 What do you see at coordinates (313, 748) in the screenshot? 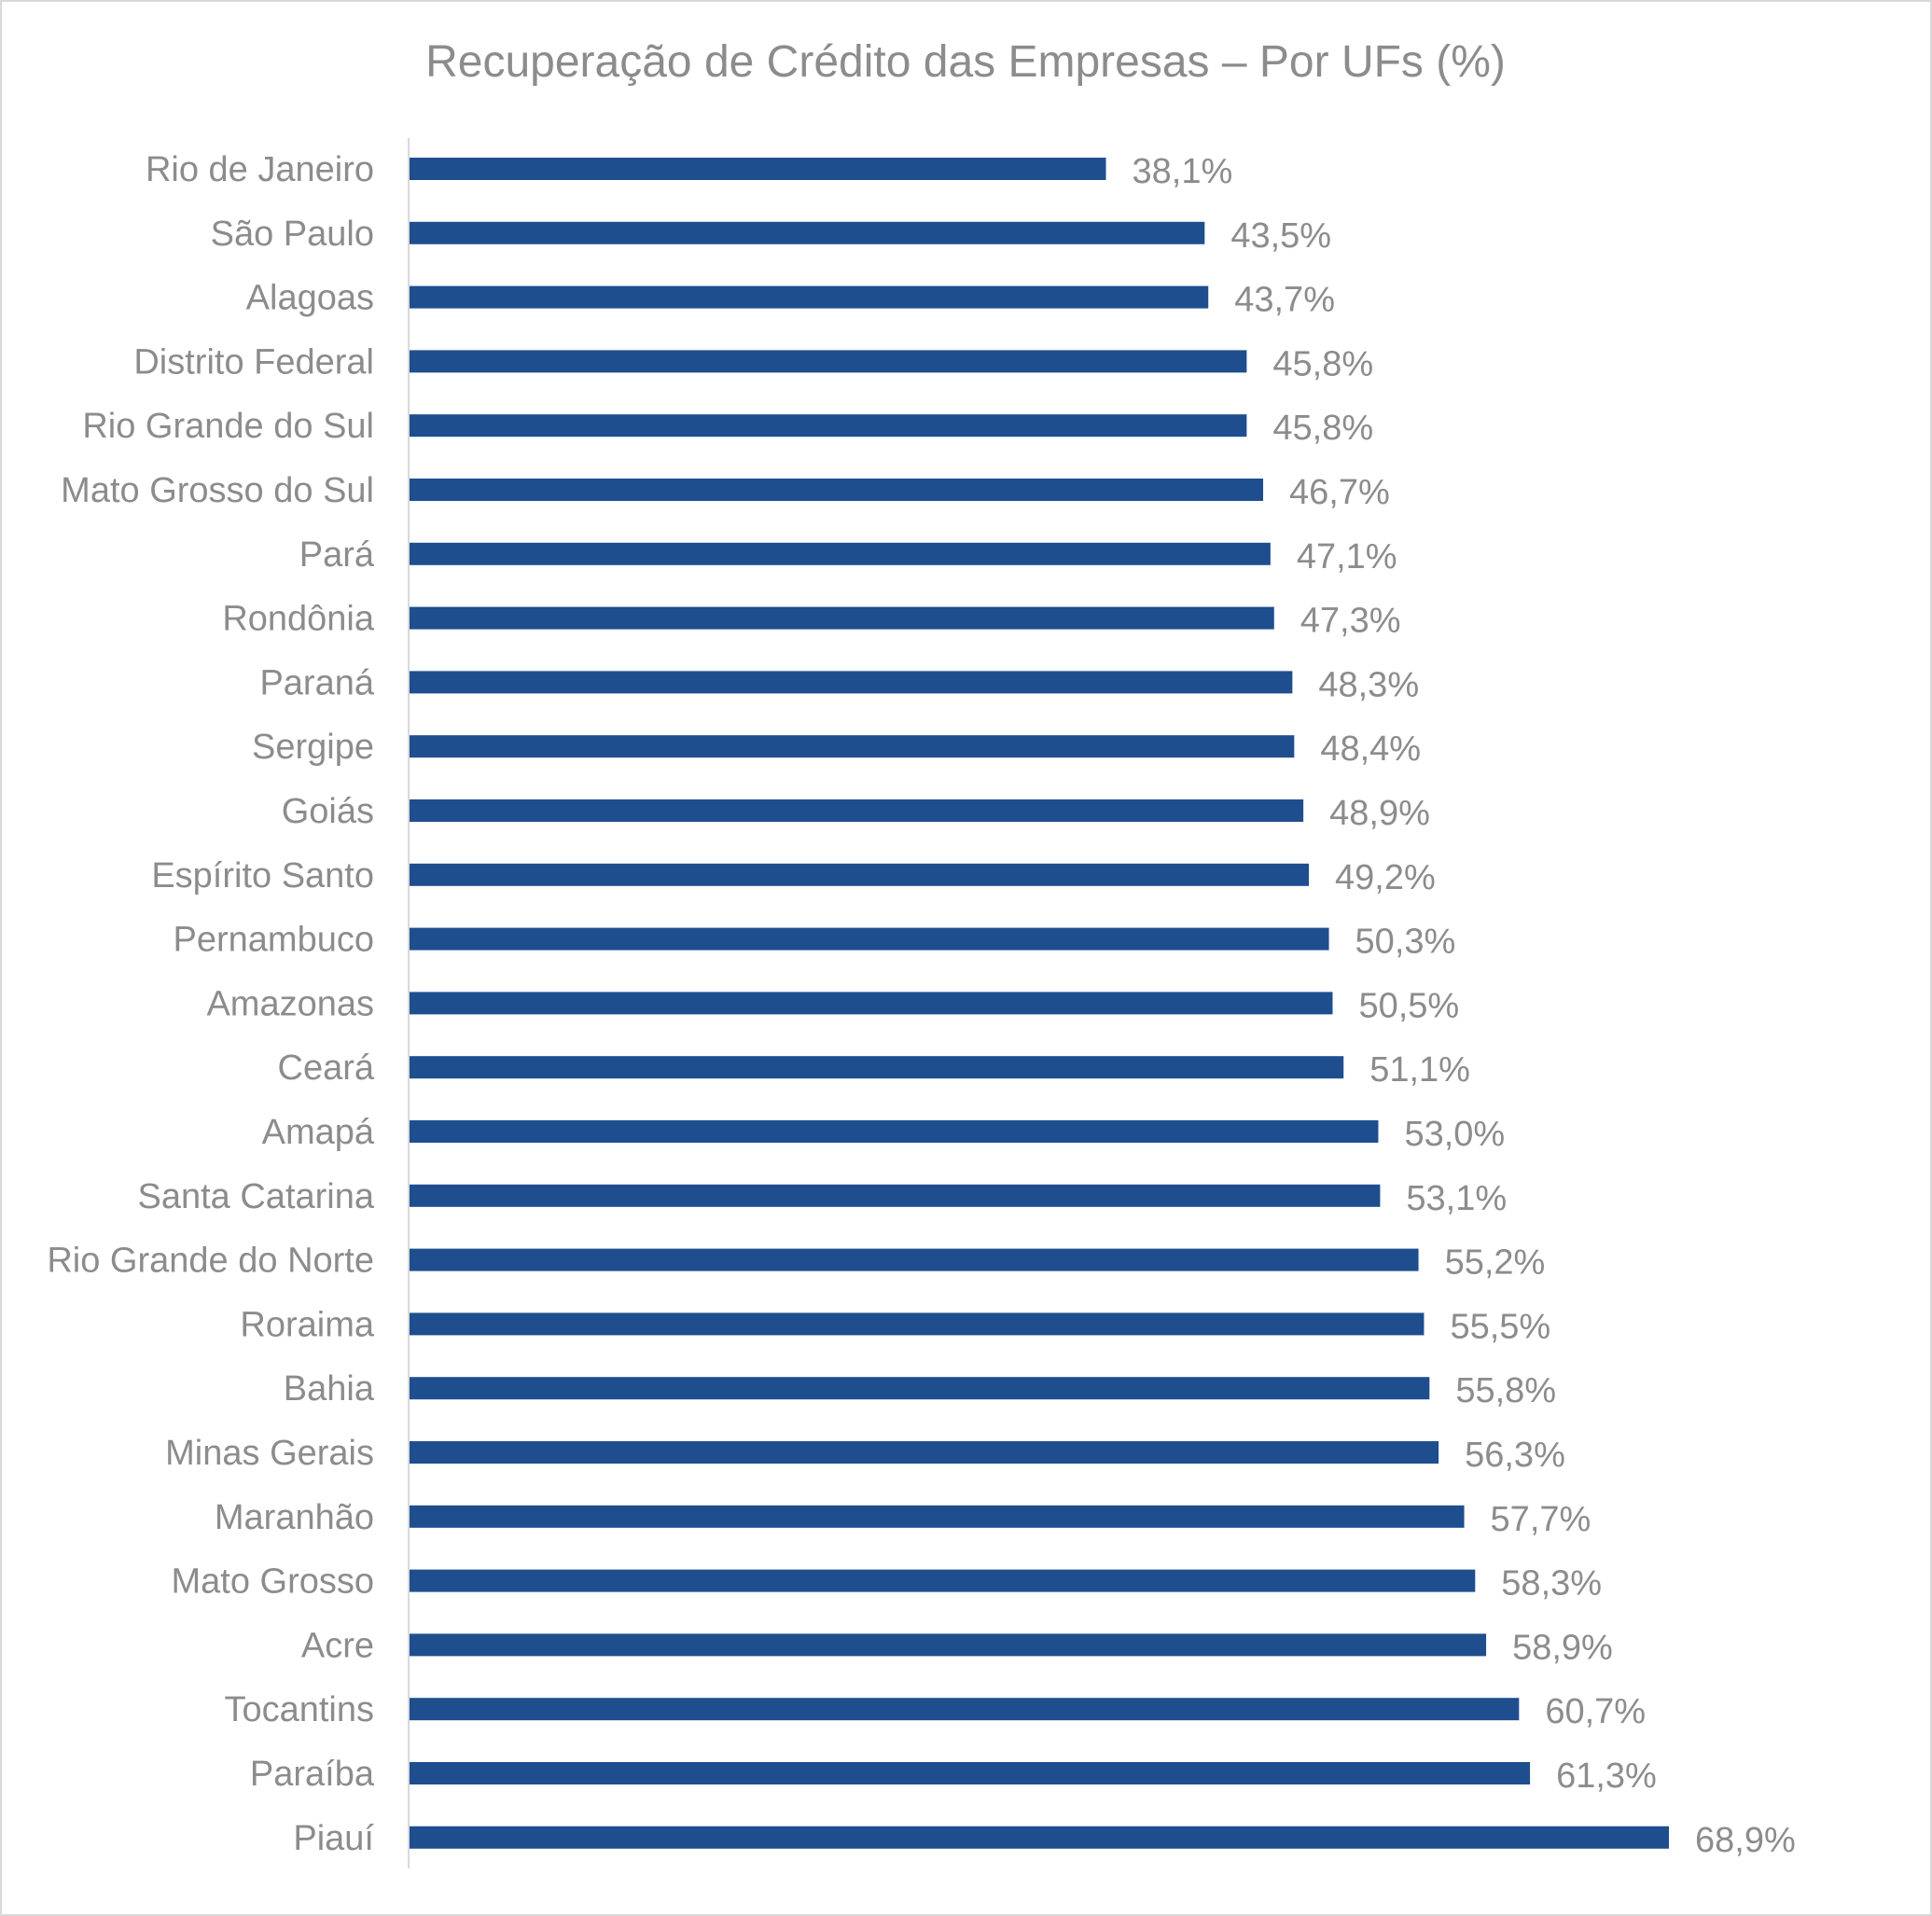
I see `category-label: Sergipe` at bounding box center [313, 748].